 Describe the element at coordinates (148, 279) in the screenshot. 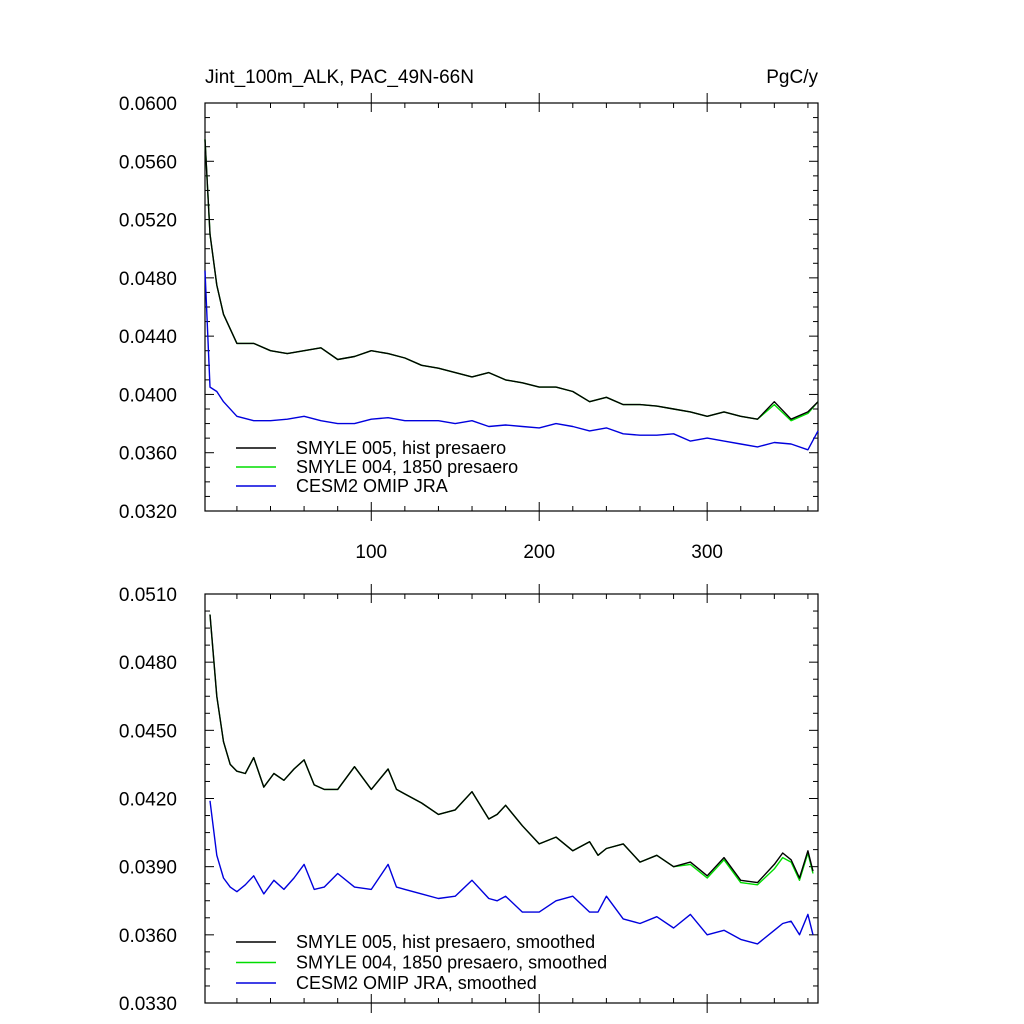

I see `top-y-tick-label: 0.0480` at that location.